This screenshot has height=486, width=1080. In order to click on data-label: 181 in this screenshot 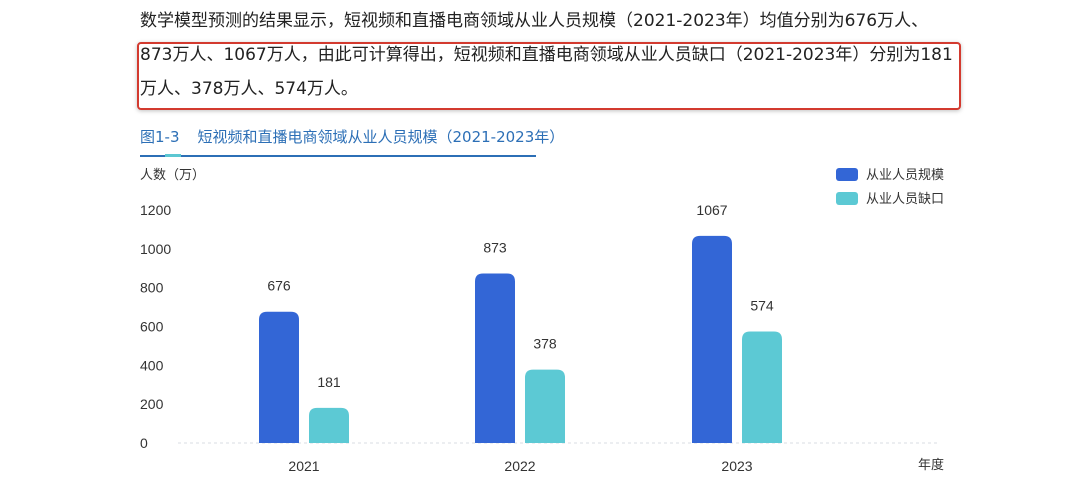, I will do `click(329, 382)`.